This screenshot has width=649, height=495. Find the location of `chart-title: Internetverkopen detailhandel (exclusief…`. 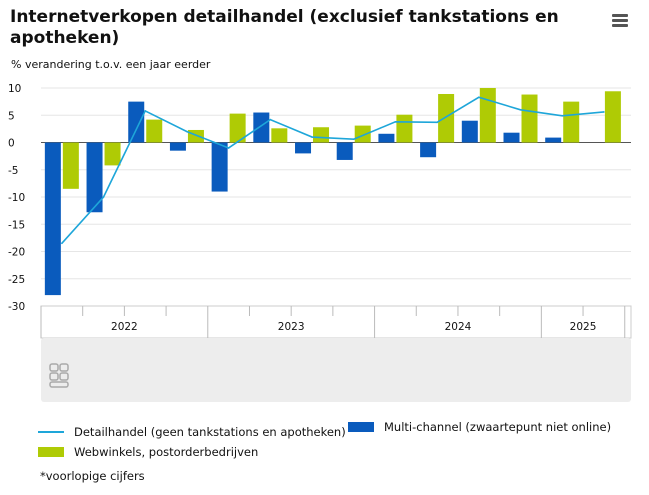

chart-title: Internetverkopen detailhandel (exclusief… is located at coordinates (284, 27).